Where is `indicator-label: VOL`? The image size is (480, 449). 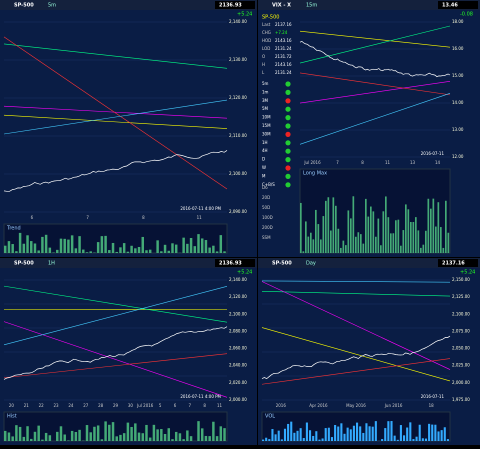 indicator-label: VOL is located at coordinates (270, 417).